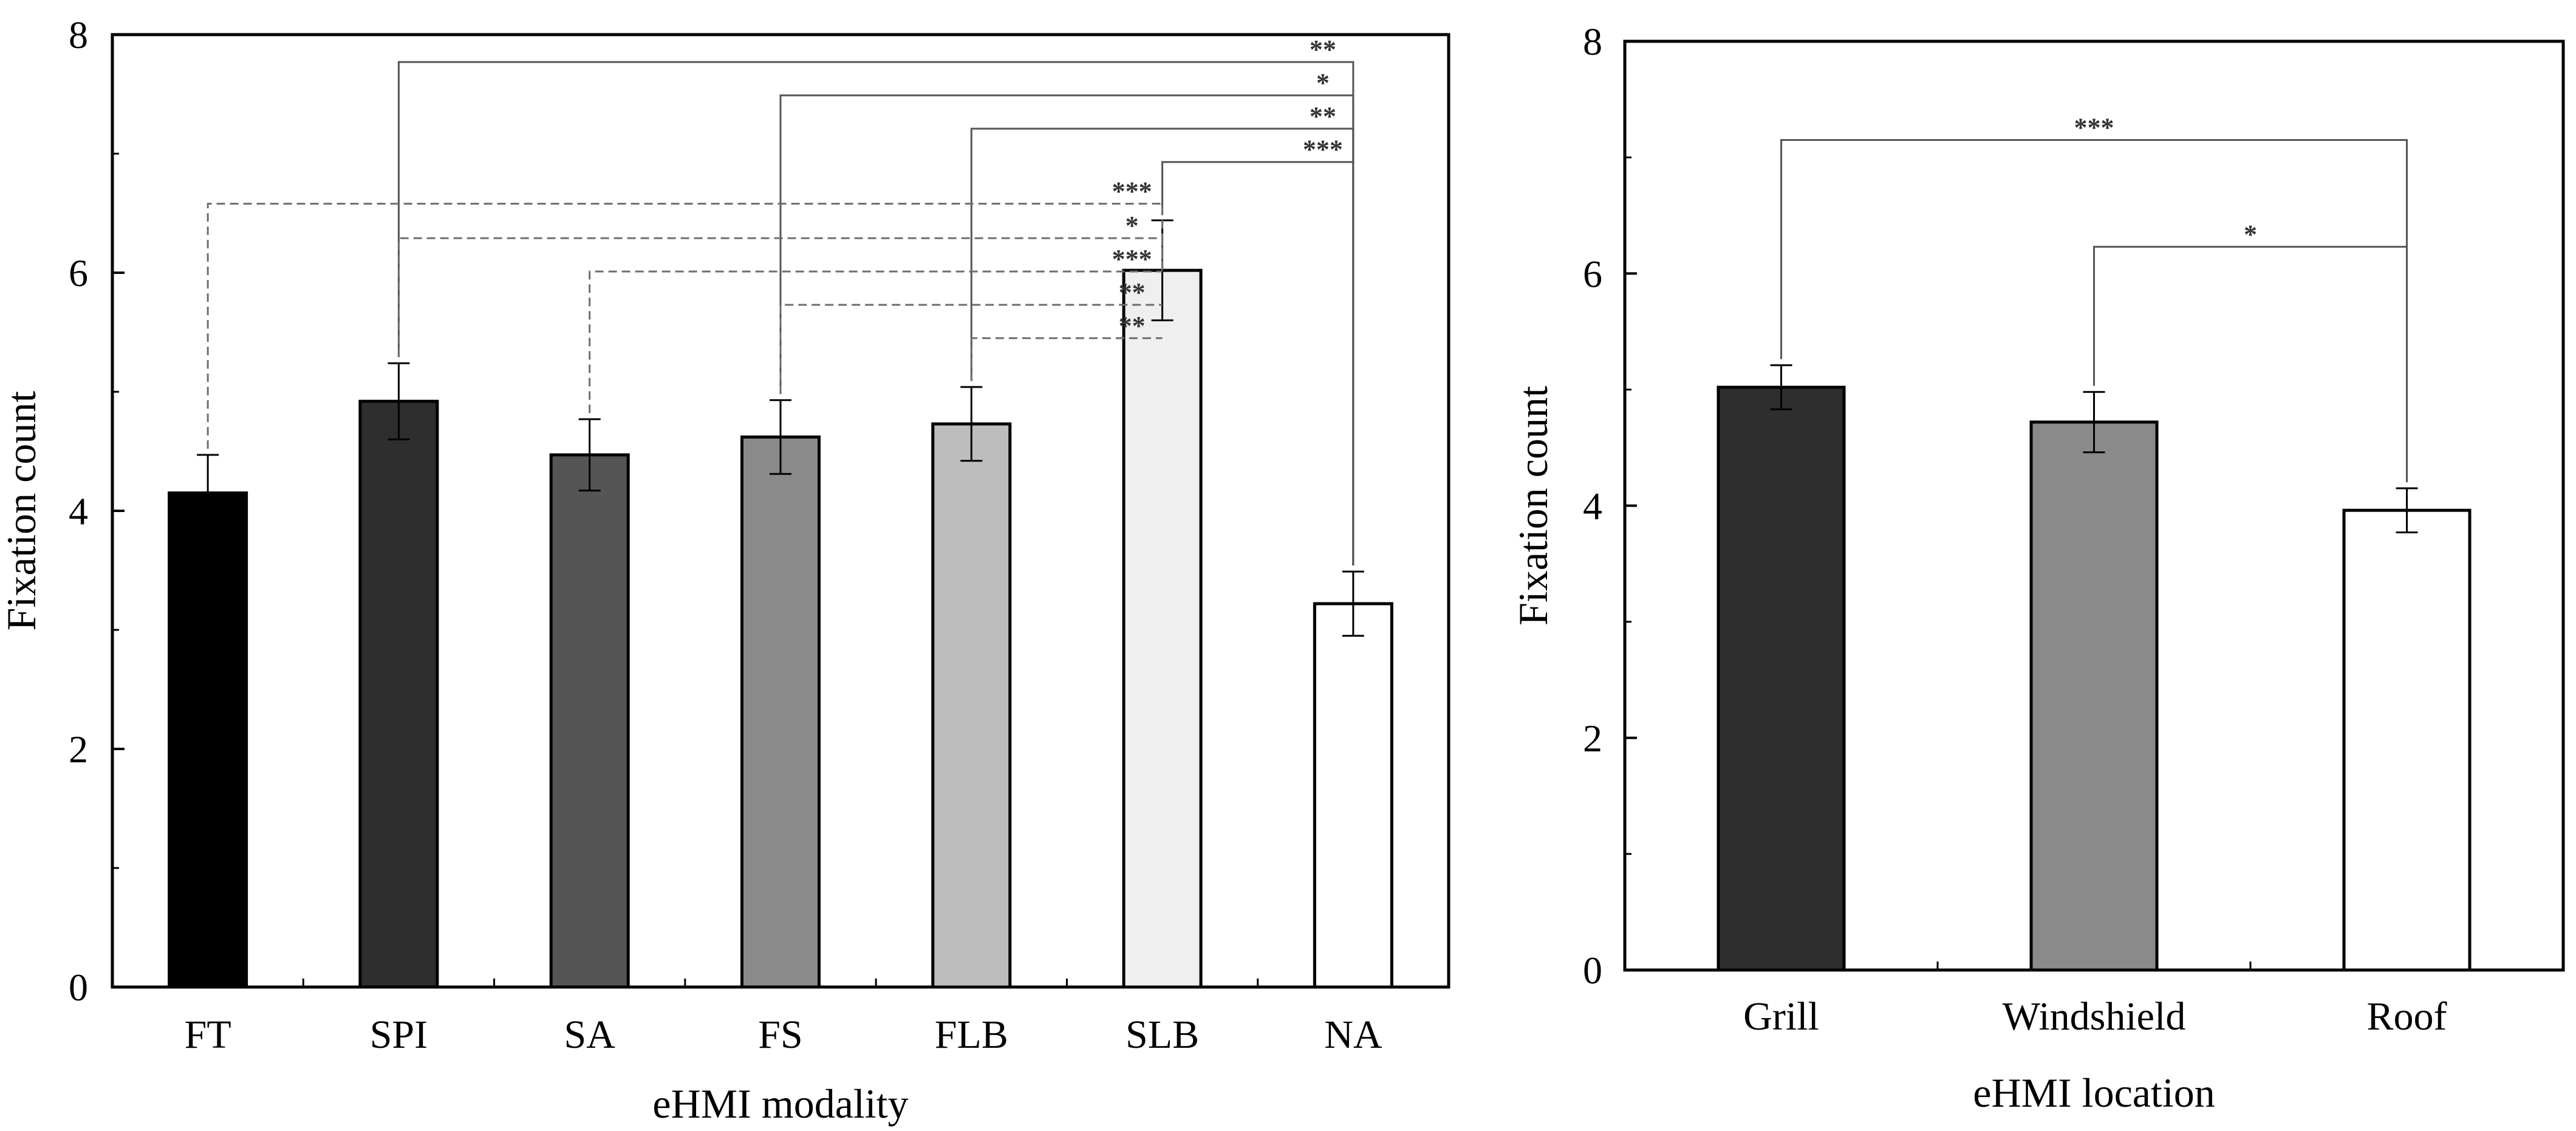 The height and width of the screenshot is (1131, 2576). Describe the element at coordinates (2407, 1016) in the screenshot. I see `category-label-roof: Roof` at that location.